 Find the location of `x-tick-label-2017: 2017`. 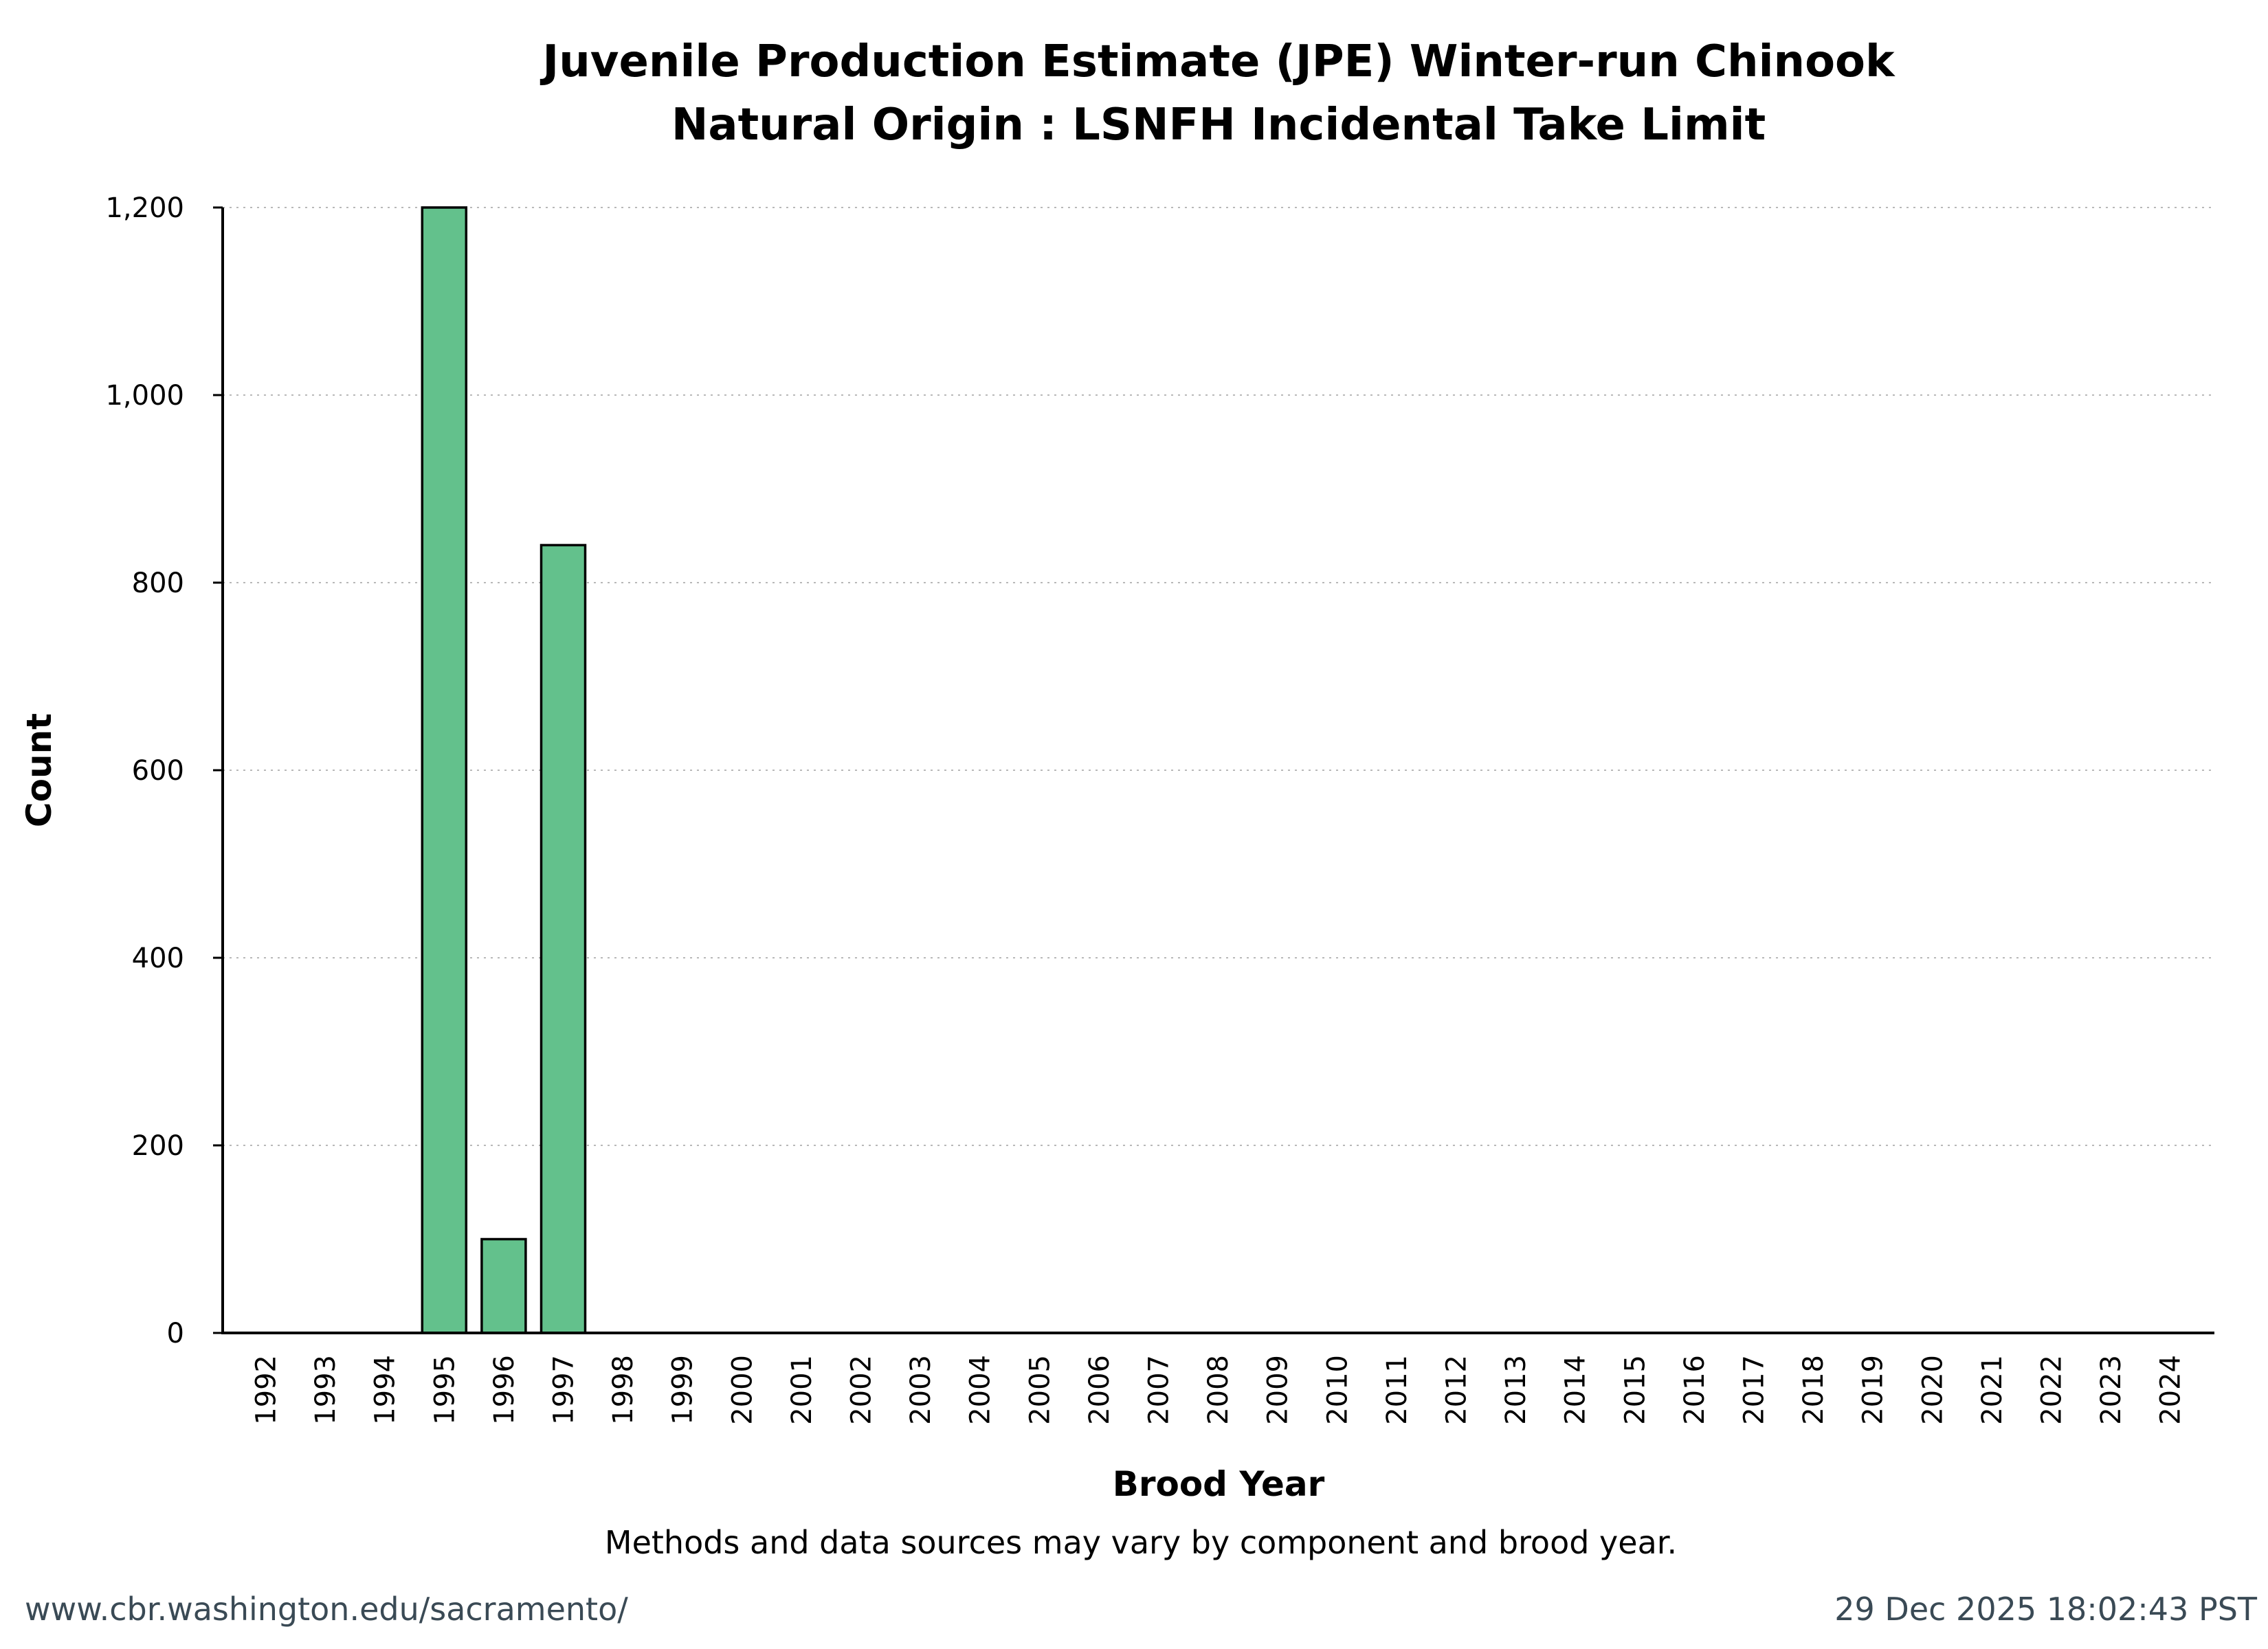

x-tick-label-2017: 2017 is located at coordinates (1754, 1390).